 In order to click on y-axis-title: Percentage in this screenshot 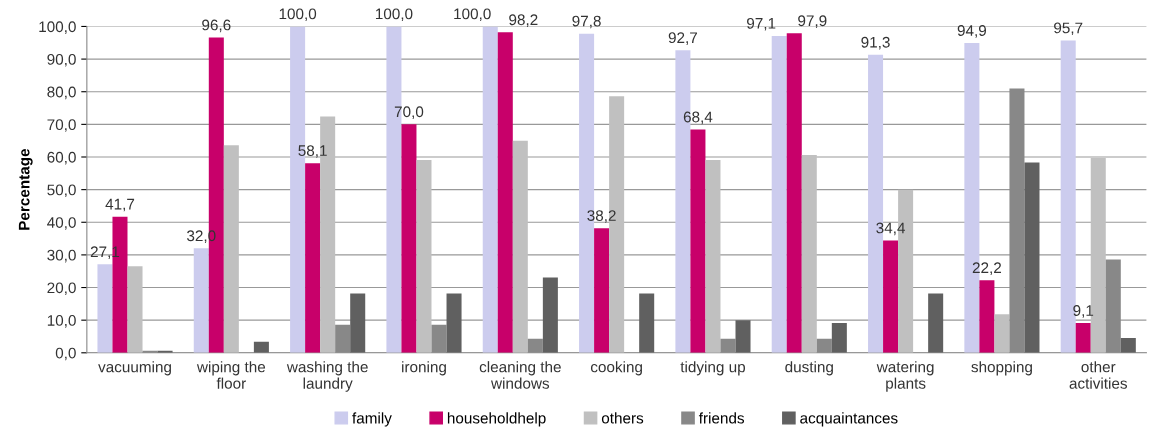, I will do `click(25, 189)`.